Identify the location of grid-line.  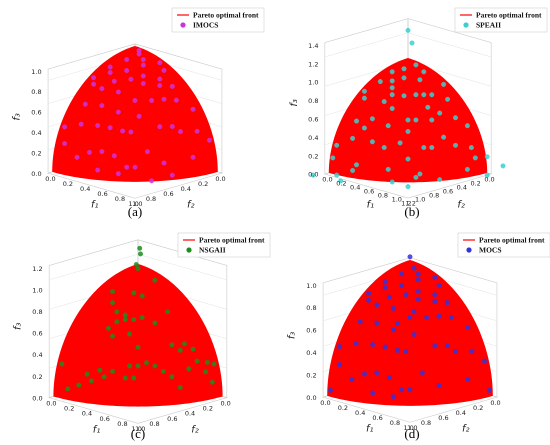
(408, 45).